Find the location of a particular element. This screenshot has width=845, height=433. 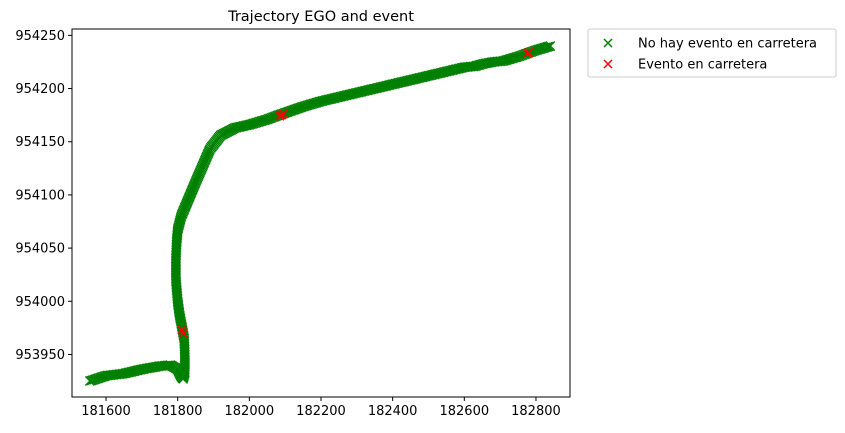

x-tick-label: 182800 is located at coordinates (536, 411).